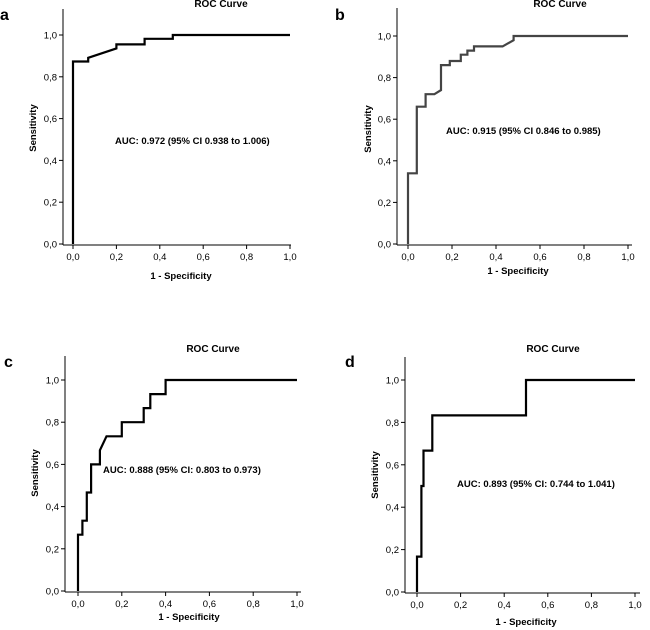 The width and height of the screenshot is (650, 630). What do you see at coordinates (536, 484) in the screenshot?
I see `auc-annotation: AUC: 0.893 (95% CI: 0.744 to 1.041)` at bounding box center [536, 484].